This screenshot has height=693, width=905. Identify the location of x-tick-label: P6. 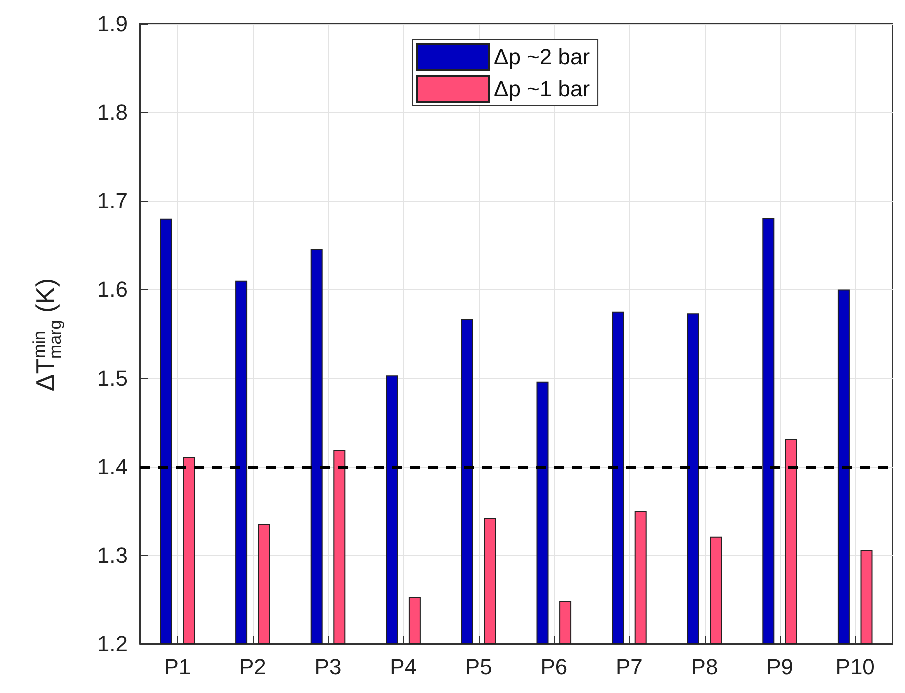
(554, 667).